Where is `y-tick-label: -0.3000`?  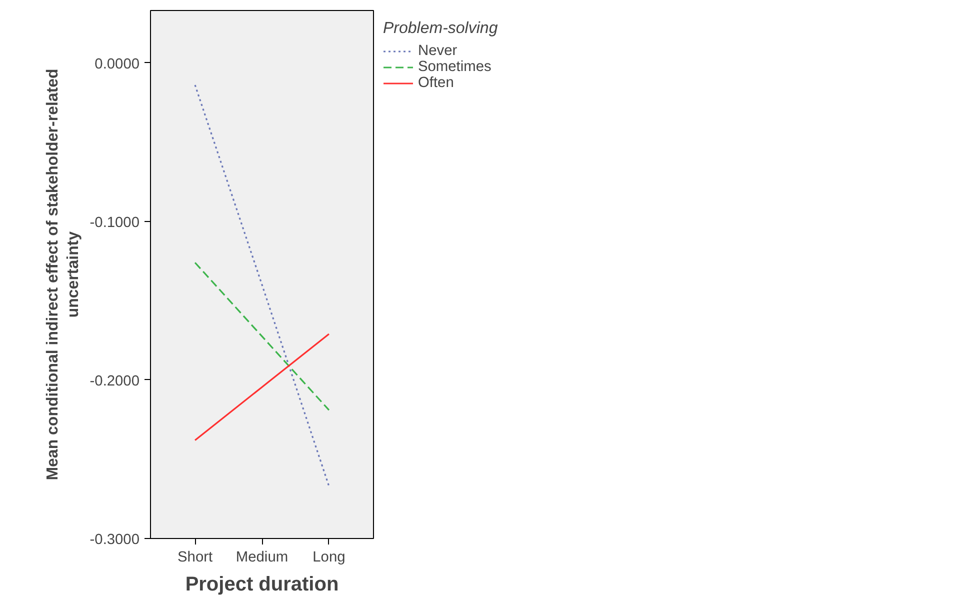 y-tick-label: -0.3000 is located at coordinates (115, 540).